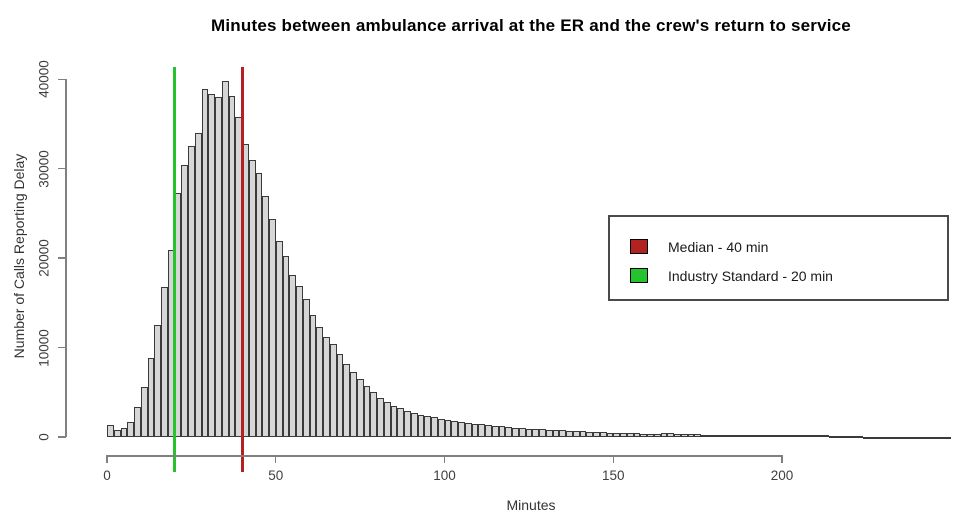  What do you see at coordinates (782, 475) in the screenshot?
I see `x-tick-label: 200` at bounding box center [782, 475].